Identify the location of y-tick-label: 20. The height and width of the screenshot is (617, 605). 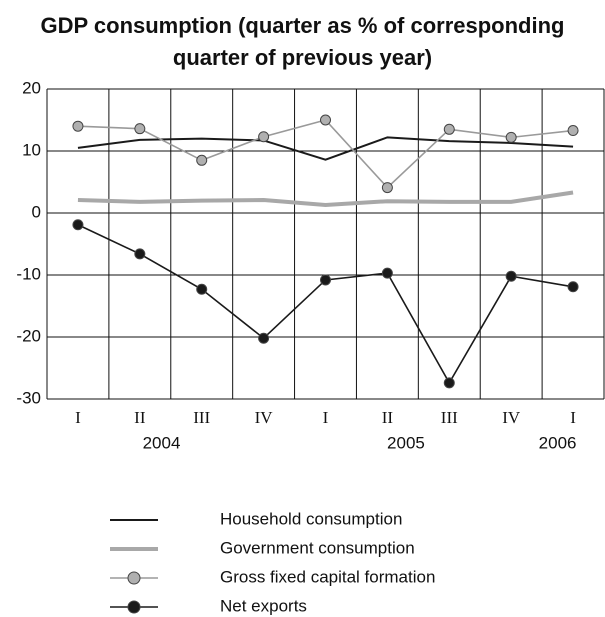
(31, 87).